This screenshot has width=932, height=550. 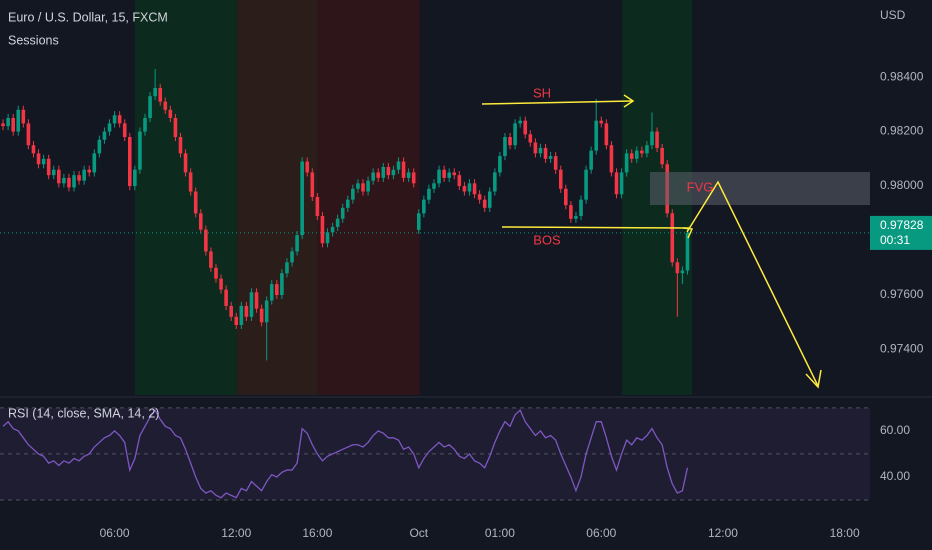 What do you see at coordinates (902, 131) in the screenshot?
I see `y-tick-label: 0.98200` at bounding box center [902, 131].